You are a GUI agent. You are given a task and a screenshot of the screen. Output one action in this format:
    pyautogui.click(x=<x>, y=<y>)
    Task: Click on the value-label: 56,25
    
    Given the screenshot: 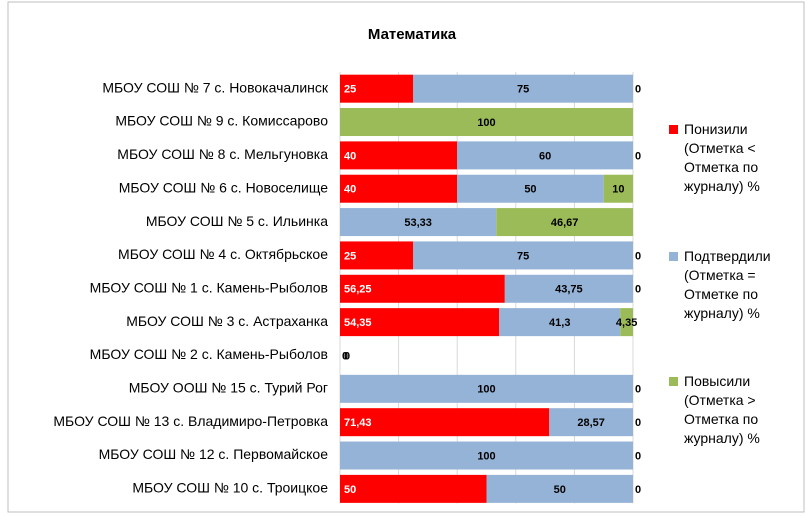 What is the action you would take?
    pyautogui.click(x=358, y=290)
    